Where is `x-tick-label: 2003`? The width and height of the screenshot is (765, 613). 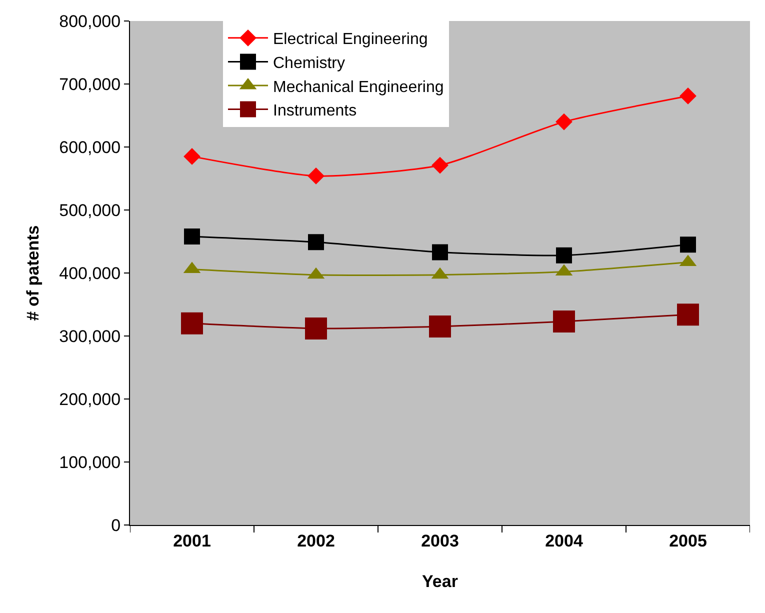 x-tick-label: 2003 is located at coordinates (440, 540).